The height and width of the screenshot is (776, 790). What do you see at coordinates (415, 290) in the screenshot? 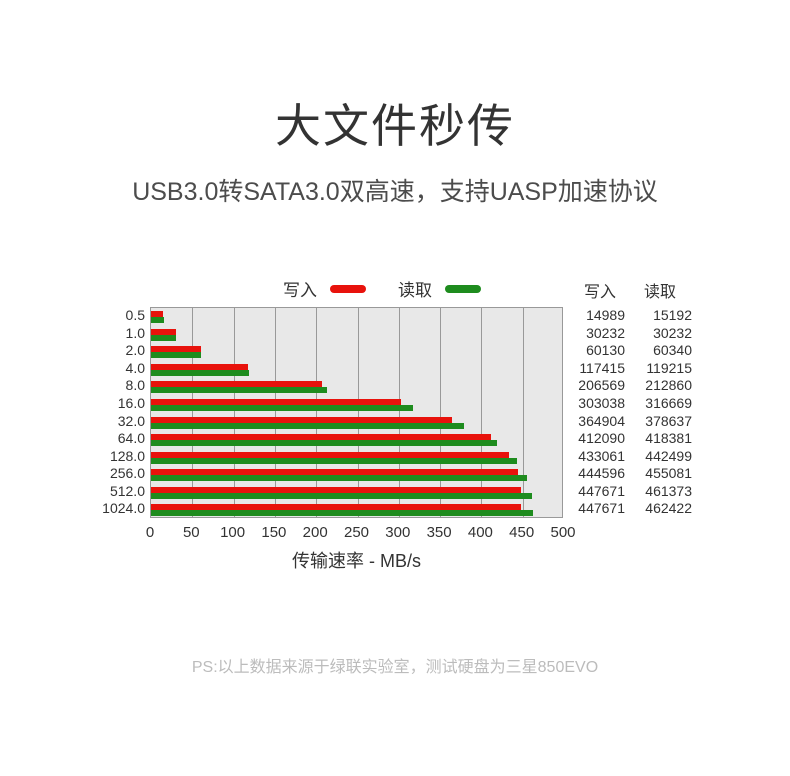
I see `legend-read-label: 读取` at bounding box center [415, 290].